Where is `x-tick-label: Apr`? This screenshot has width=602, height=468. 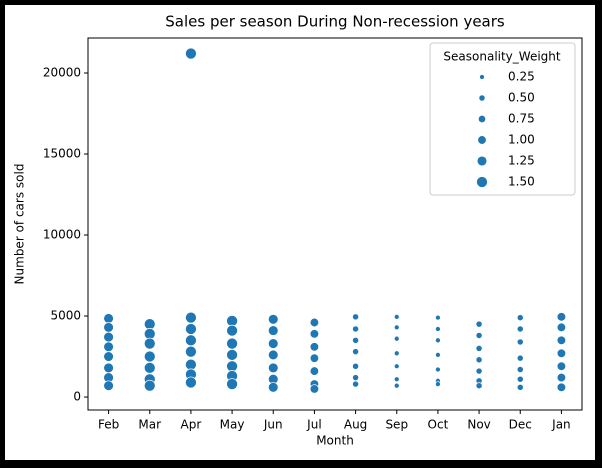 x-tick-label: Apr is located at coordinates (191, 425).